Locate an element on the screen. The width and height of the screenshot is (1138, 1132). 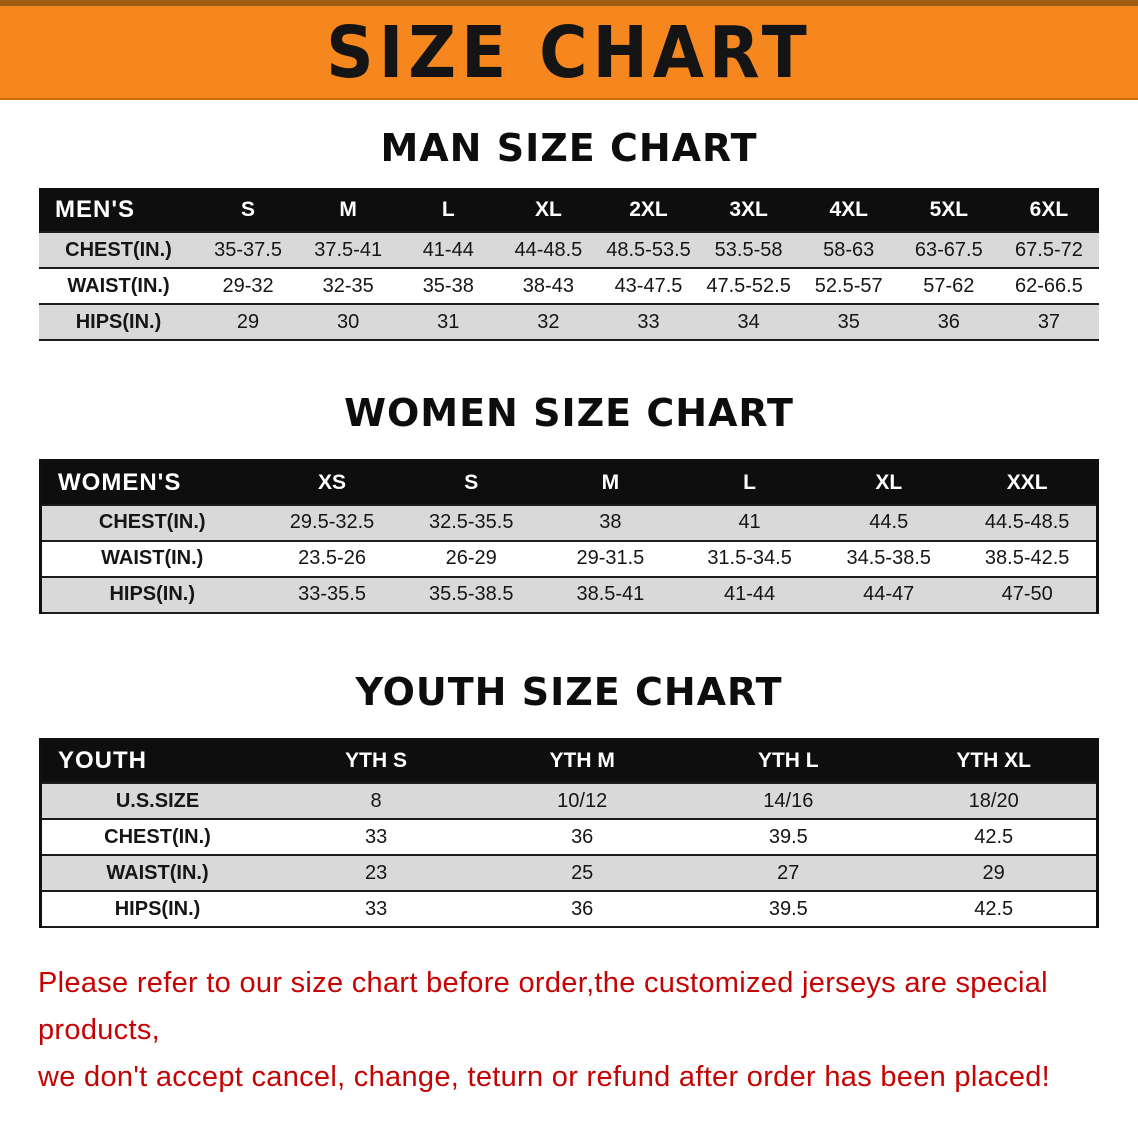
size-value: 44-48.5 is located at coordinates (548, 249).